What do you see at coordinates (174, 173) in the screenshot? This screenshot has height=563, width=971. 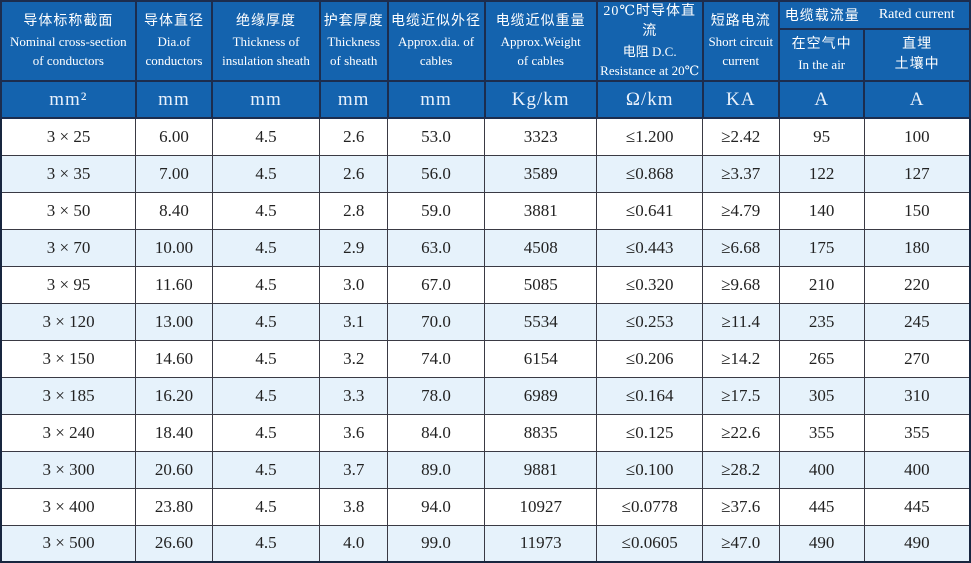 I see `table-cell: 7.00` at bounding box center [174, 173].